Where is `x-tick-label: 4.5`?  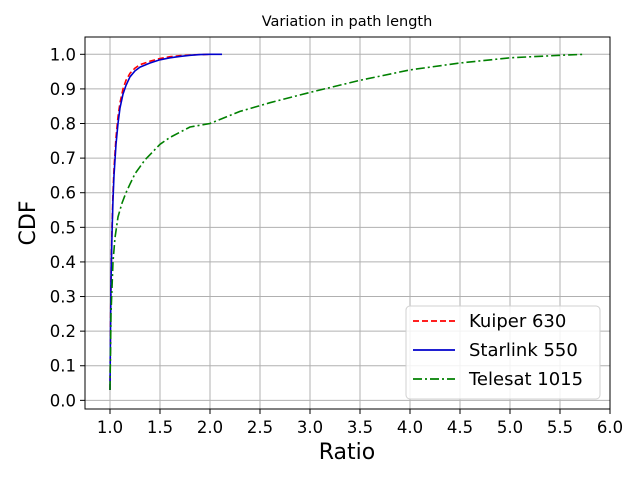 x-tick-label: 4.5 is located at coordinates (460, 427).